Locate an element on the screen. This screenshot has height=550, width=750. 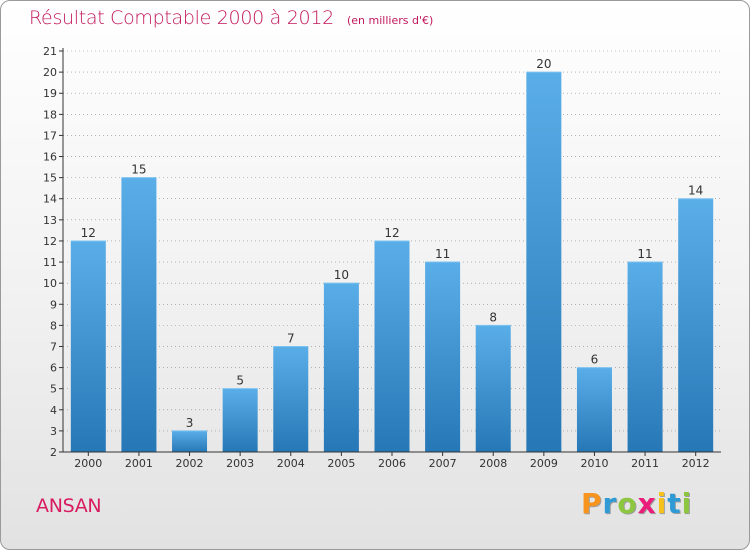
x-tick-label: 2012 is located at coordinates (696, 463).